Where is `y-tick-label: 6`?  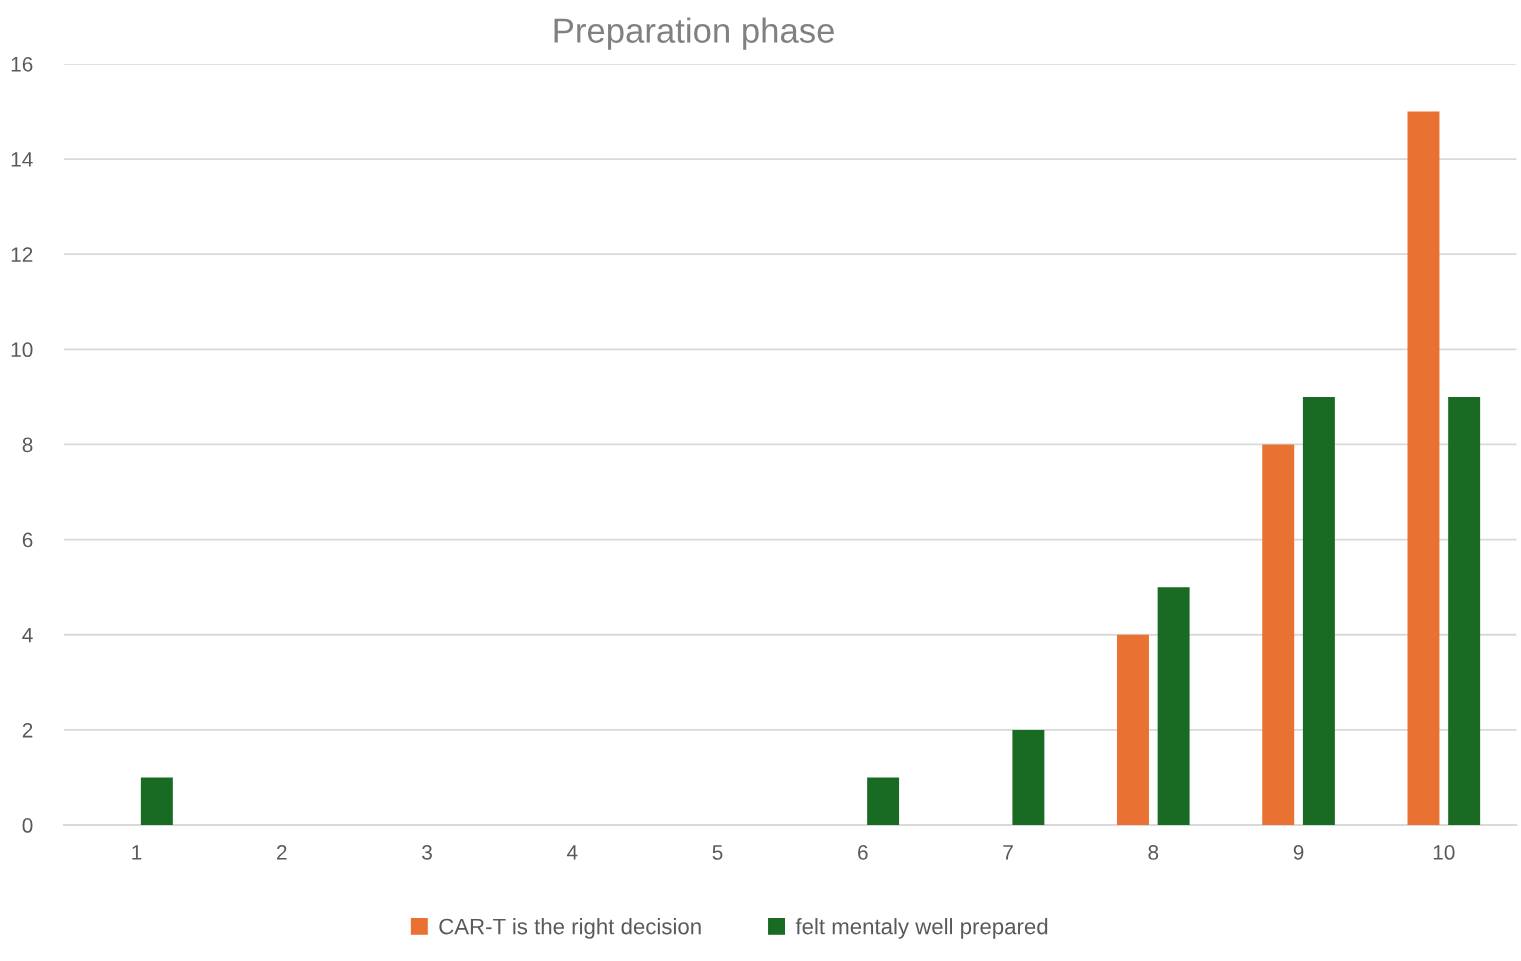
y-tick-label: 6 is located at coordinates (27, 540).